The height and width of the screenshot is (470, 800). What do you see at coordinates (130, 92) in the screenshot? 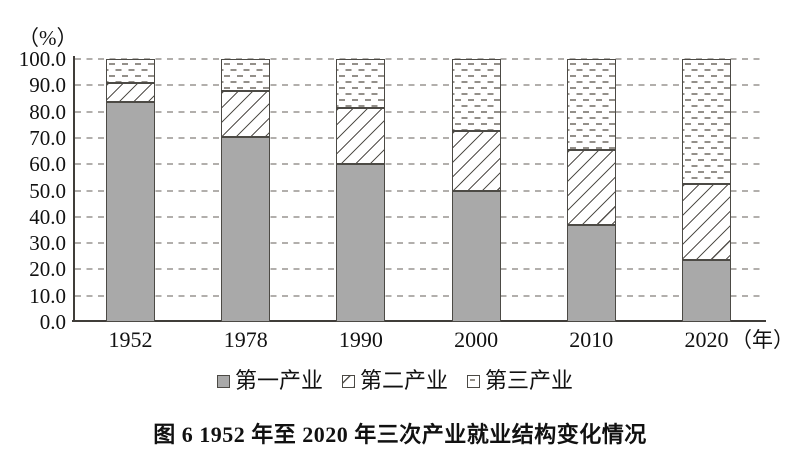
I see `bar-segment-1952-第二产业` at bounding box center [130, 92].